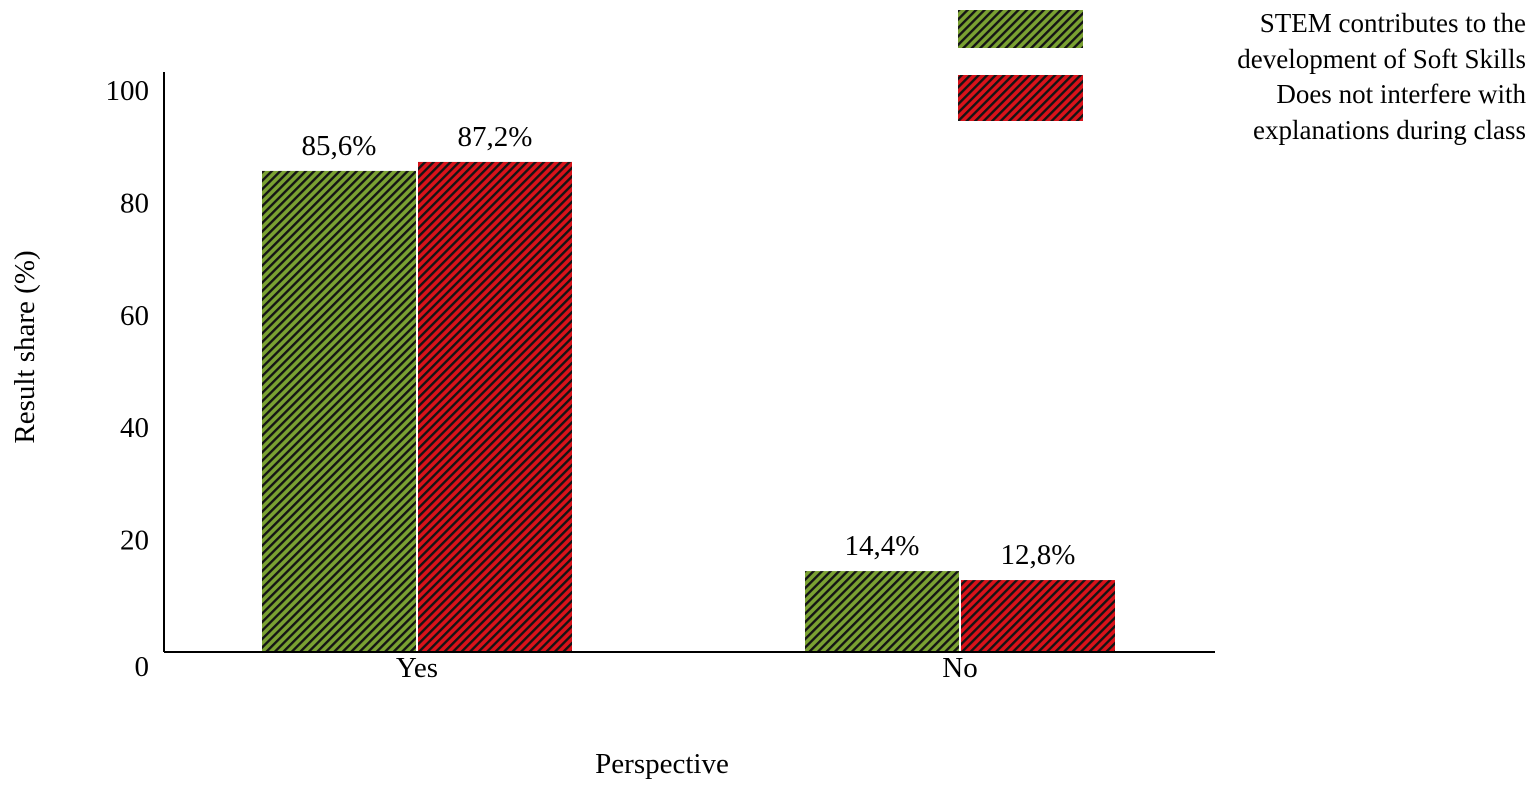  What do you see at coordinates (1038, 555) in the screenshot?
I see `data-label: 12,8%` at bounding box center [1038, 555].